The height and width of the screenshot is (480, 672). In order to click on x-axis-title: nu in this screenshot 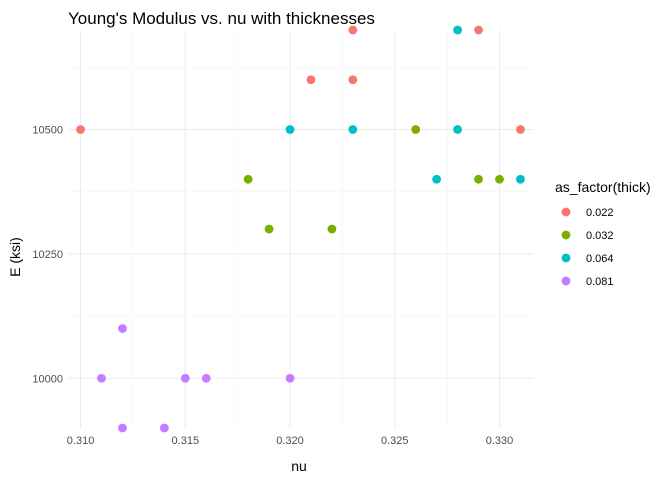, I will do `click(299, 466)`.